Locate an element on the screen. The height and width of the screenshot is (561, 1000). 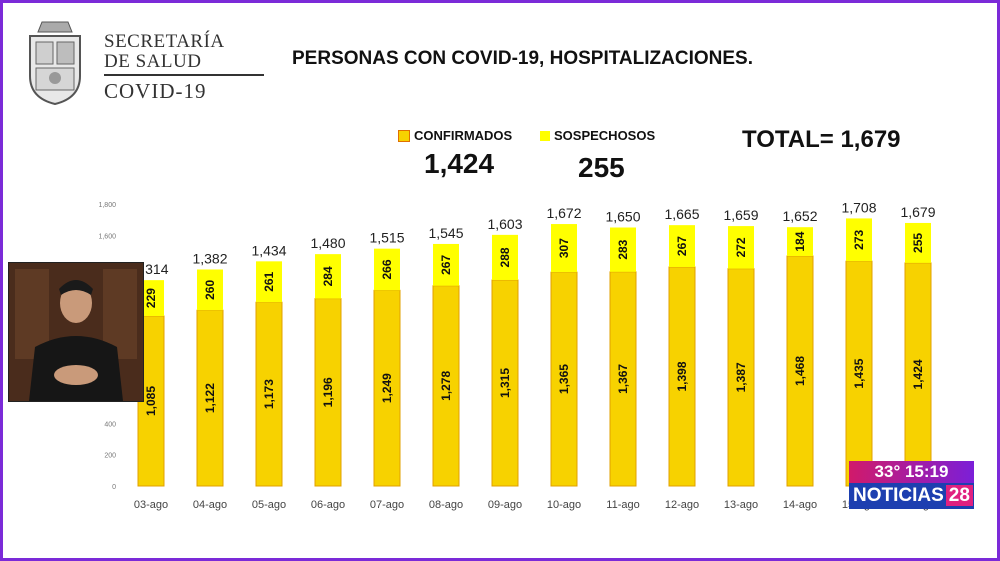
x-tick-label: 13-ago is located at coordinates (741, 505).